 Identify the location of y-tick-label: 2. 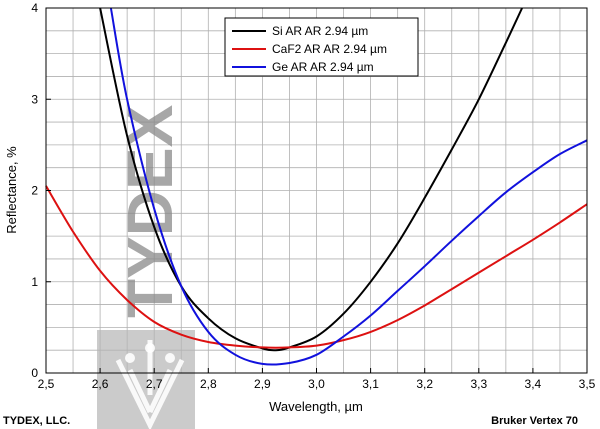
(34, 191).